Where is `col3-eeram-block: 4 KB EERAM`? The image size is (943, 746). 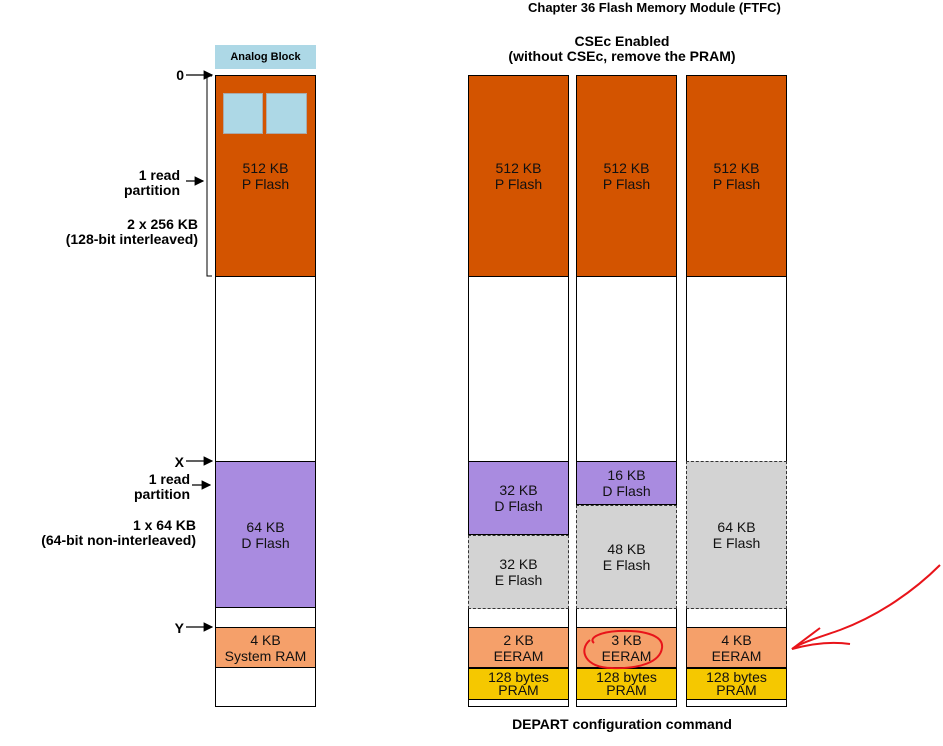 col3-eeram-block: 4 KB EERAM is located at coordinates (736, 647).